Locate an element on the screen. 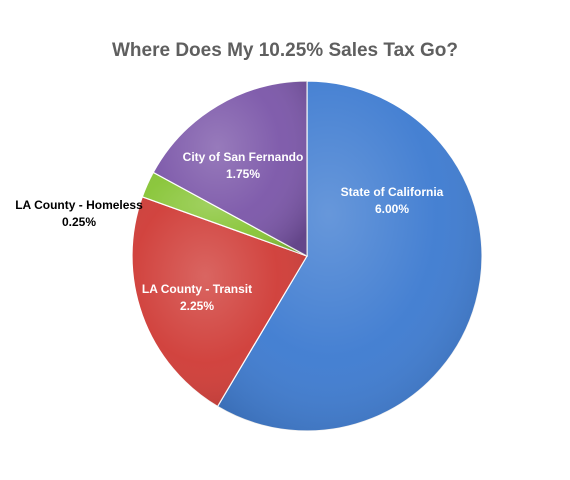 The image size is (570, 480). slice-value-label: 1.75% is located at coordinates (243, 174).